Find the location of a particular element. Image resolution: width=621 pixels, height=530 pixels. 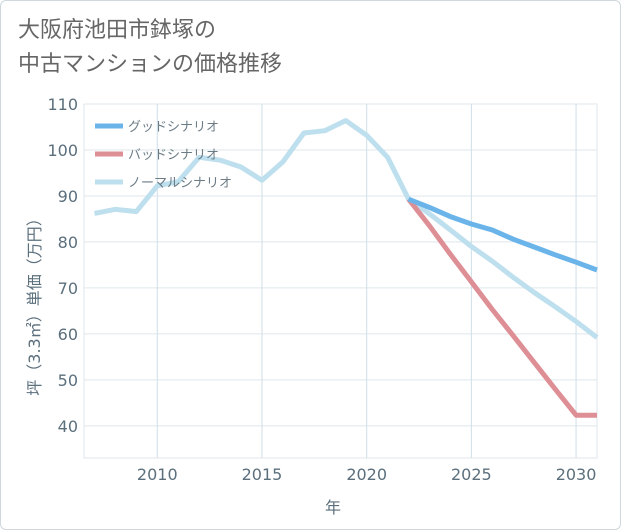

y-tick-label: 40 is located at coordinates (68, 426).